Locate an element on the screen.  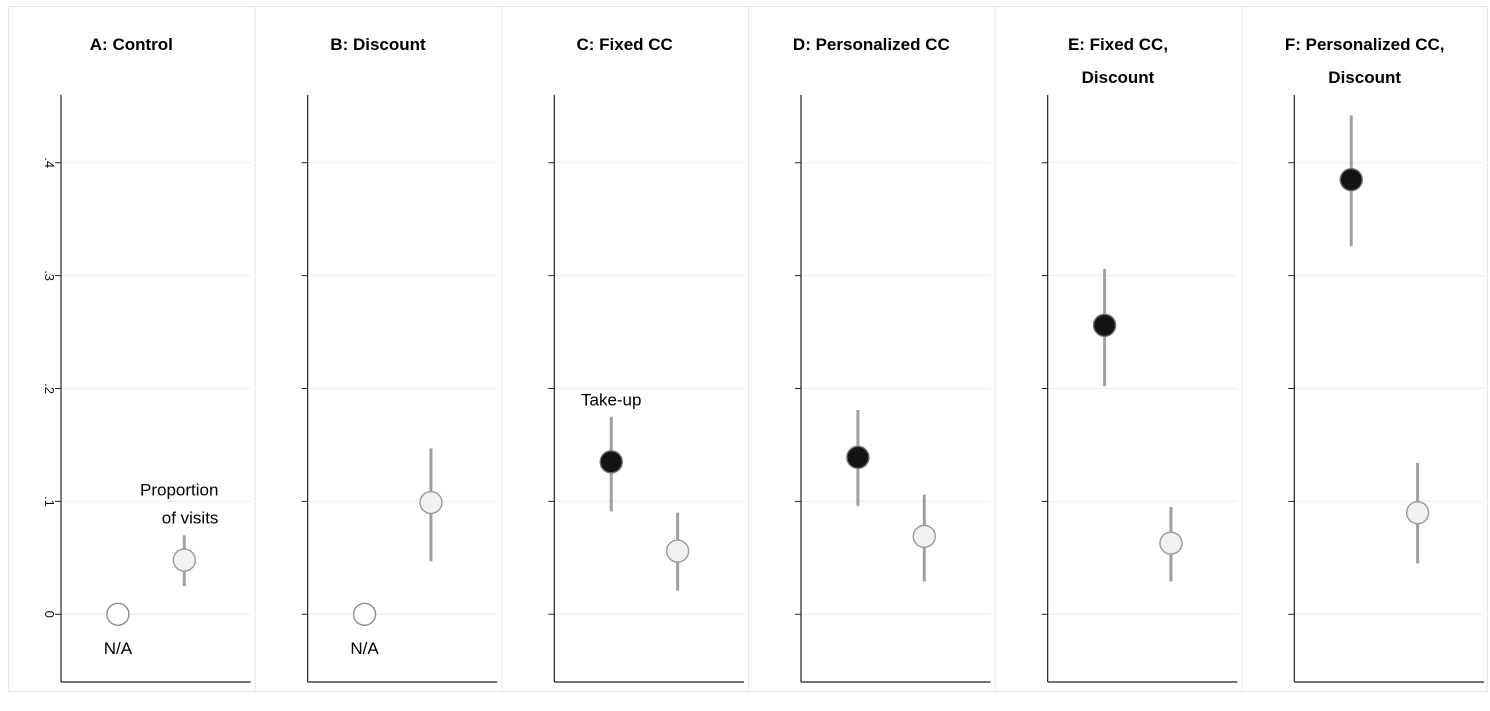
panel-title: F: Personalized CC, is located at coordinates (1365, 44).